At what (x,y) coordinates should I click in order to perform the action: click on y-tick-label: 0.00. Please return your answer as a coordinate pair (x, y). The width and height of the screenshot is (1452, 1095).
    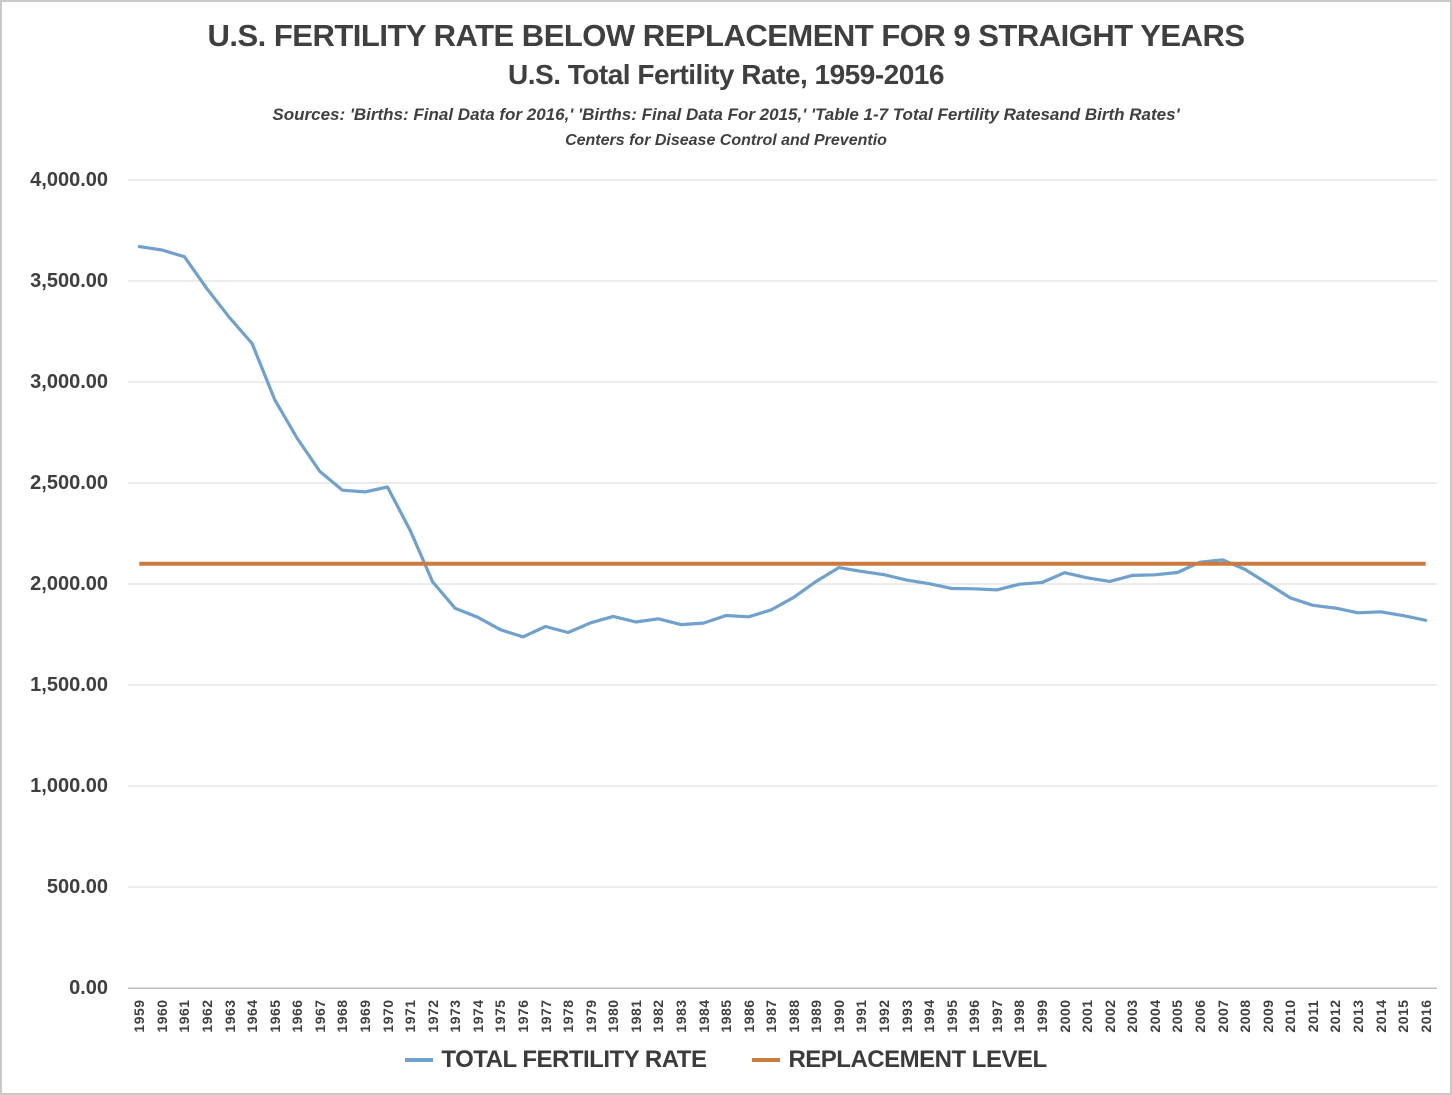
    Looking at the image, I should click on (88, 988).